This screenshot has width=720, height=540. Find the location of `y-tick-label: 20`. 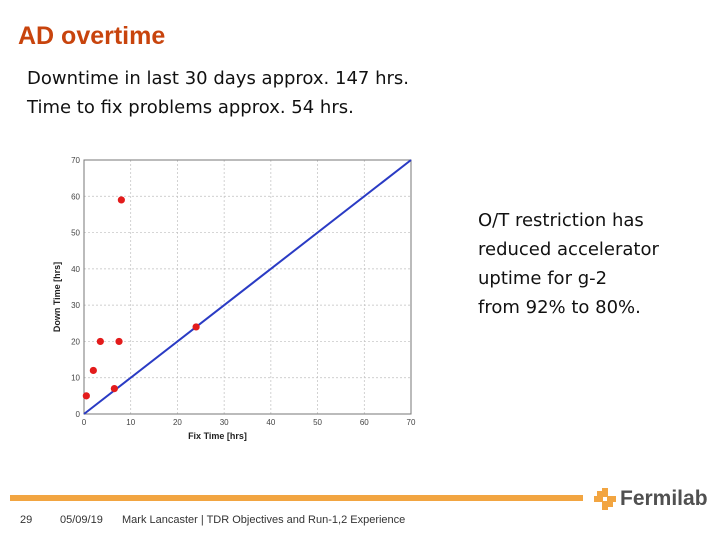

y-tick-label: 20 is located at coordinates (75, 341).